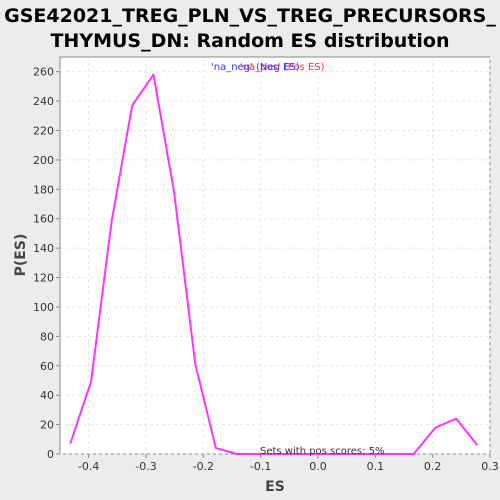 The image size is (500, 500). I want to click on y-tick-label: 120, so click(43, 278).